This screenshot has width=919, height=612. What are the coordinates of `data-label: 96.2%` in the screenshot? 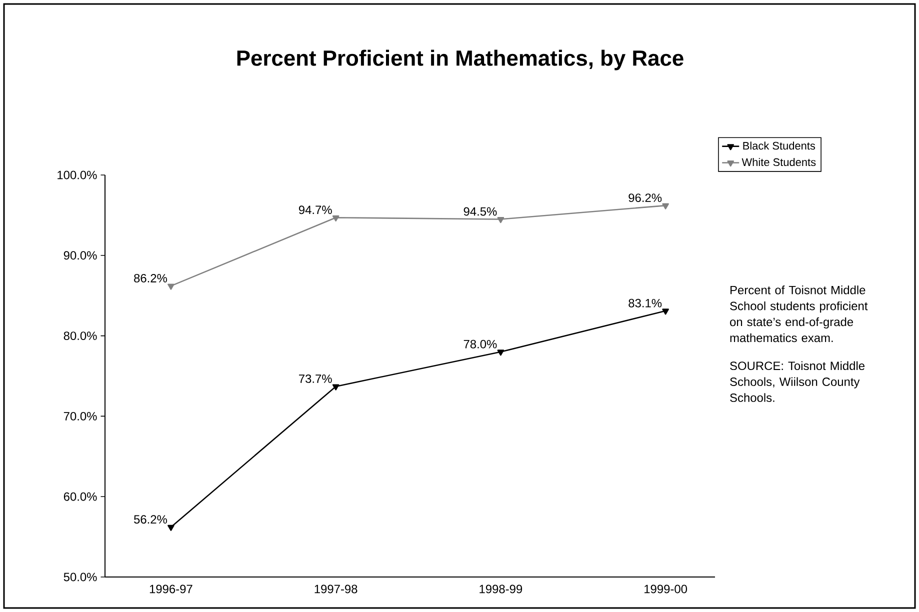 It's located at (645, 198).